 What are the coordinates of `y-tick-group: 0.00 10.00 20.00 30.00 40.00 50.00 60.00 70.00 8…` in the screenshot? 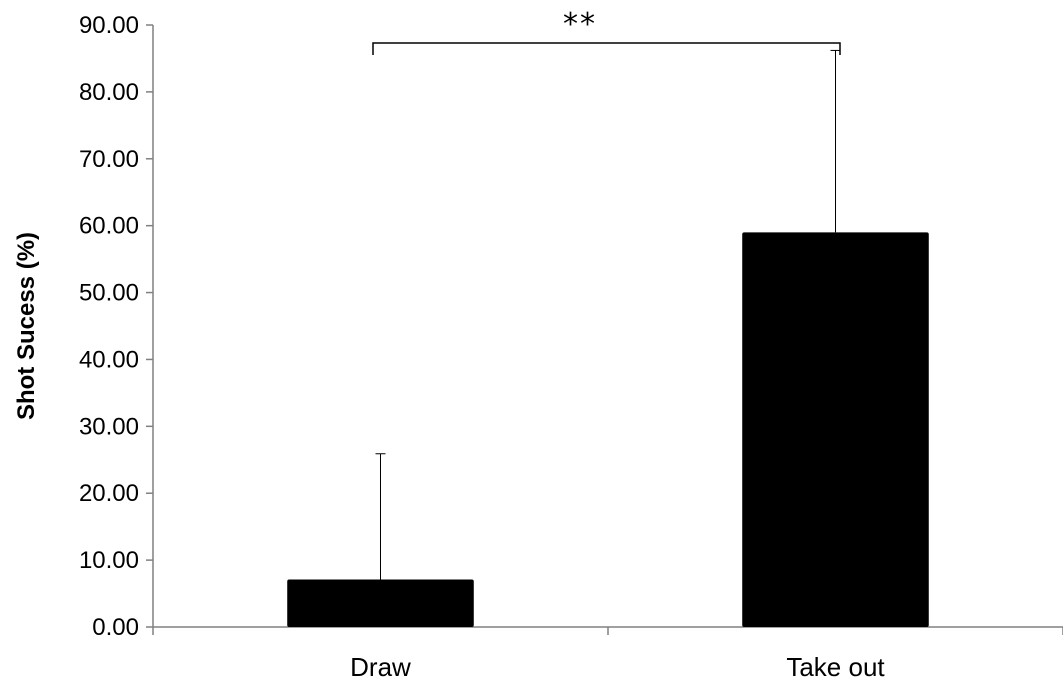 It's located at (116, 326).